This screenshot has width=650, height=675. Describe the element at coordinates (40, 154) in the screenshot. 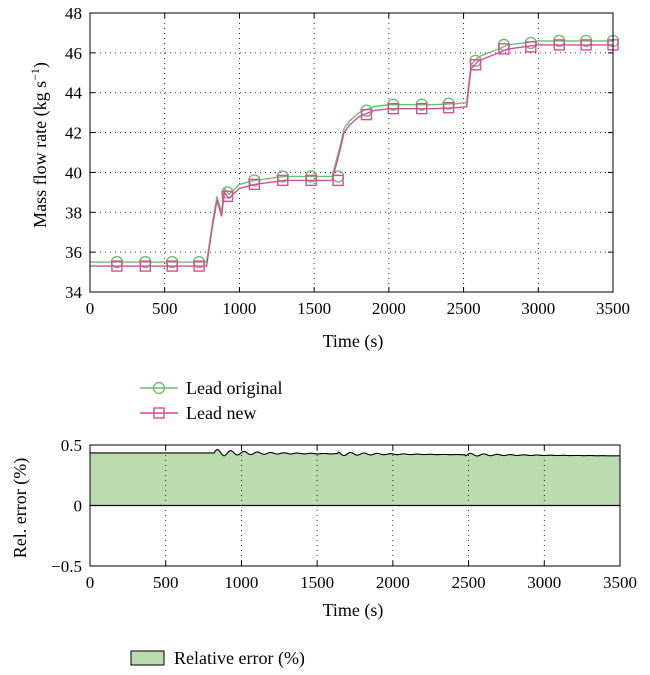

I see `top-y-axis-label-main: Mass flow rate (kg s` at that location.